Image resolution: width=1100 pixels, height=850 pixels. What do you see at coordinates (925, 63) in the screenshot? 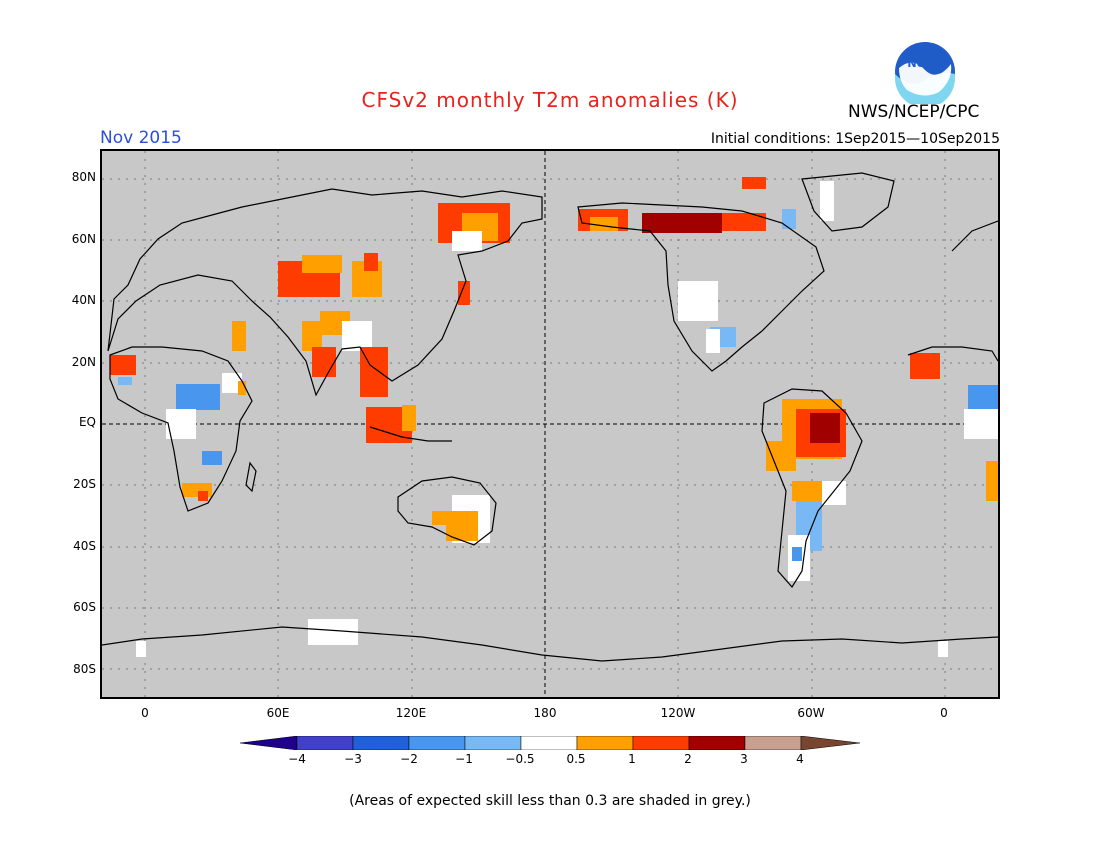
I see `logo-text: NOAA` at bounding box center [925, 63].